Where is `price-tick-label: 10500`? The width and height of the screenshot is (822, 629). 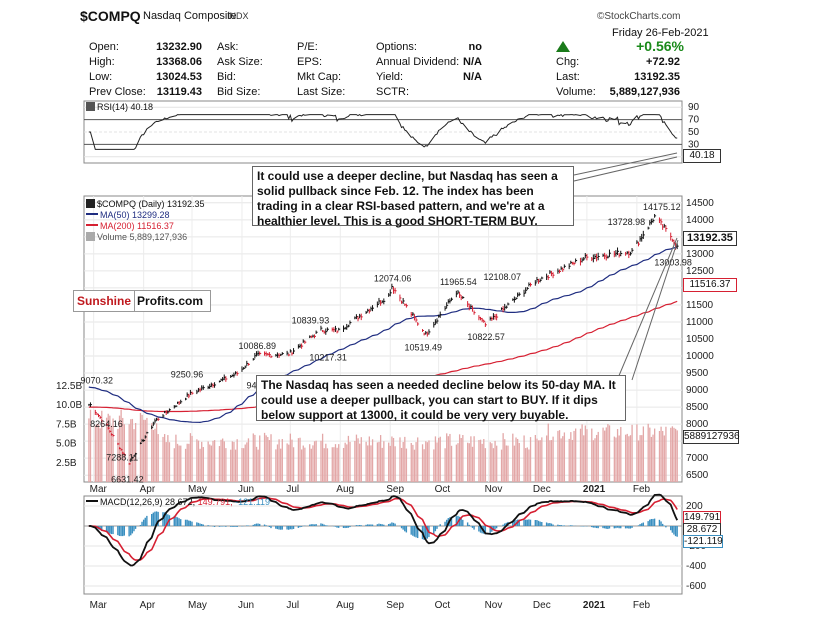 price-tick-label: 10500 is located at coordinates (700, 339).